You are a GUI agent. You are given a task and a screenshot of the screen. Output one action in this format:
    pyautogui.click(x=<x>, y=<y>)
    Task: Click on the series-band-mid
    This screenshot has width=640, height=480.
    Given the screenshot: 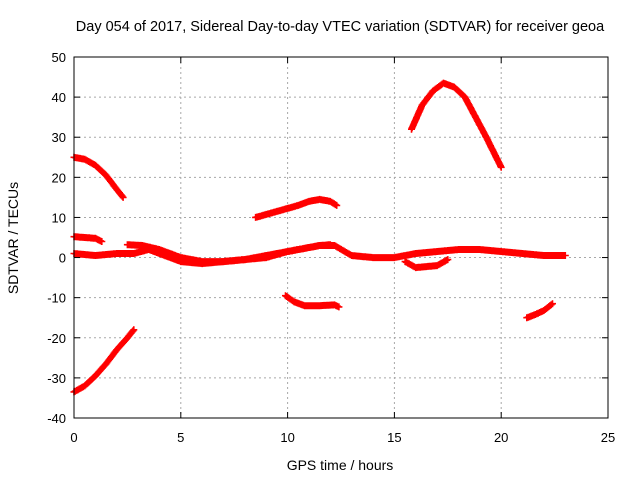 What is the action you would take?
    pyautogui.click(x=296, y=208)
    